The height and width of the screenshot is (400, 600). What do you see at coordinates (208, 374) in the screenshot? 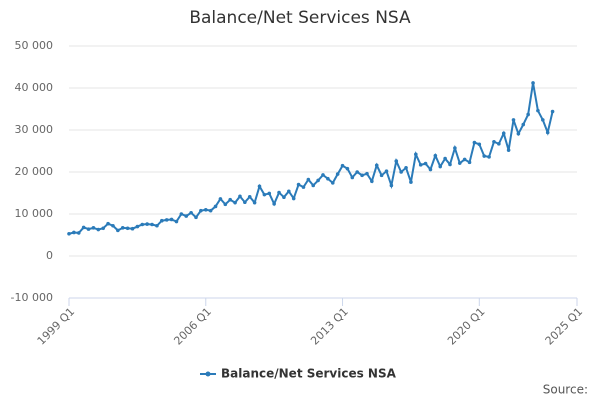
I see `legend-marker` at bounding box center [208, 374].